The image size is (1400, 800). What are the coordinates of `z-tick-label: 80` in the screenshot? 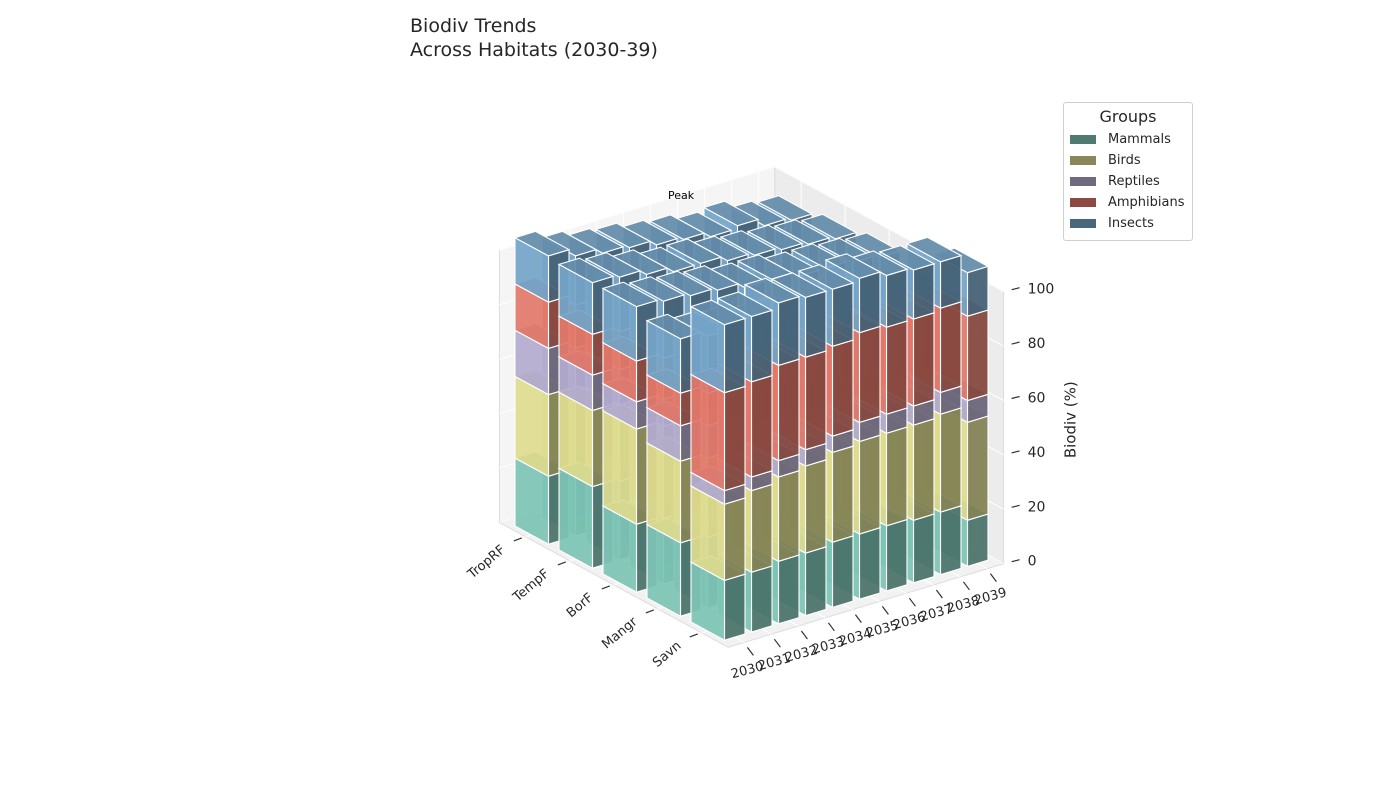 It's located at (1037, 344).